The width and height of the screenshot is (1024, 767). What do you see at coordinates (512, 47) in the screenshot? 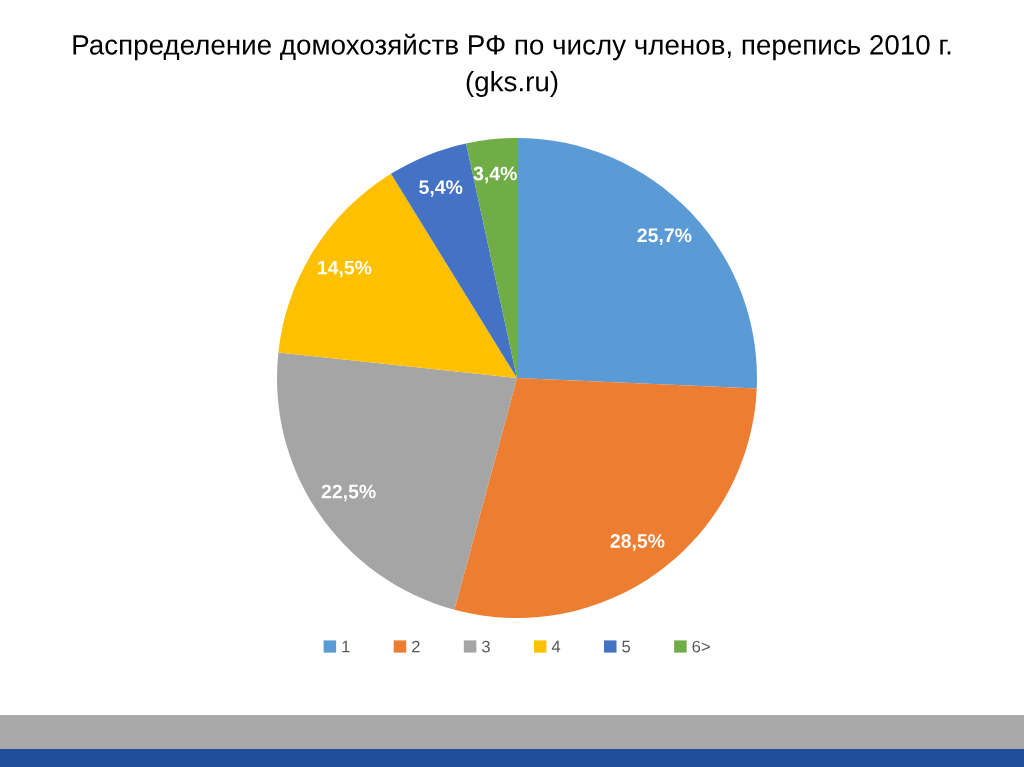
I see `chart-title: Распределение домохозяйств РФ по числу членов, перепись 2010 г.` at bounding box center [512, 47].